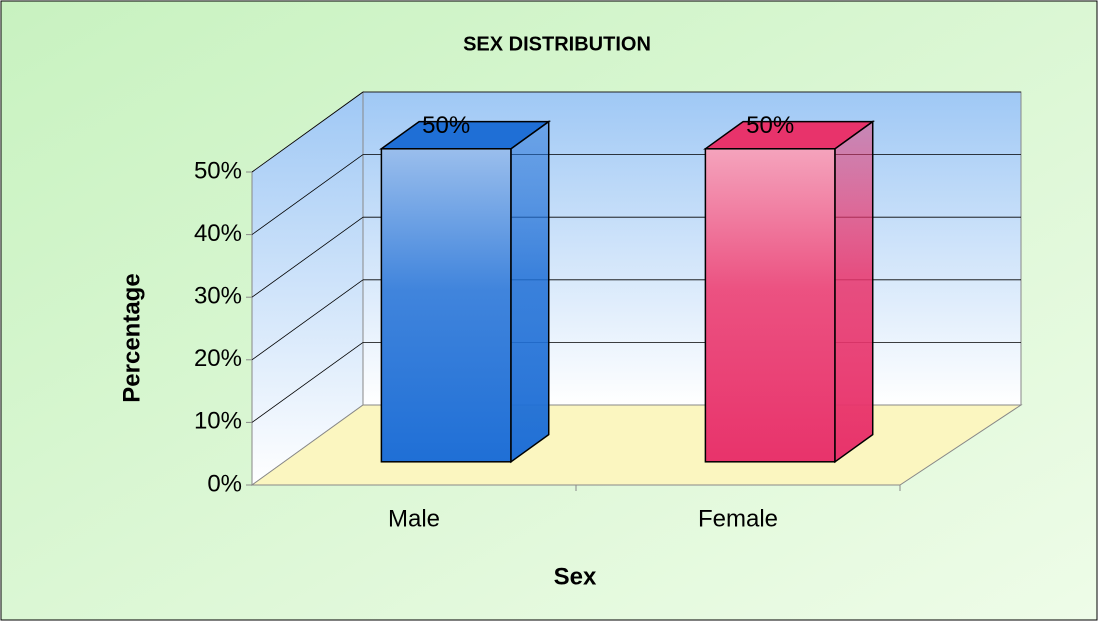 This screenshot has height=622, width=1099. I want to click on y-tick-label: 40%, so click(218, 233).